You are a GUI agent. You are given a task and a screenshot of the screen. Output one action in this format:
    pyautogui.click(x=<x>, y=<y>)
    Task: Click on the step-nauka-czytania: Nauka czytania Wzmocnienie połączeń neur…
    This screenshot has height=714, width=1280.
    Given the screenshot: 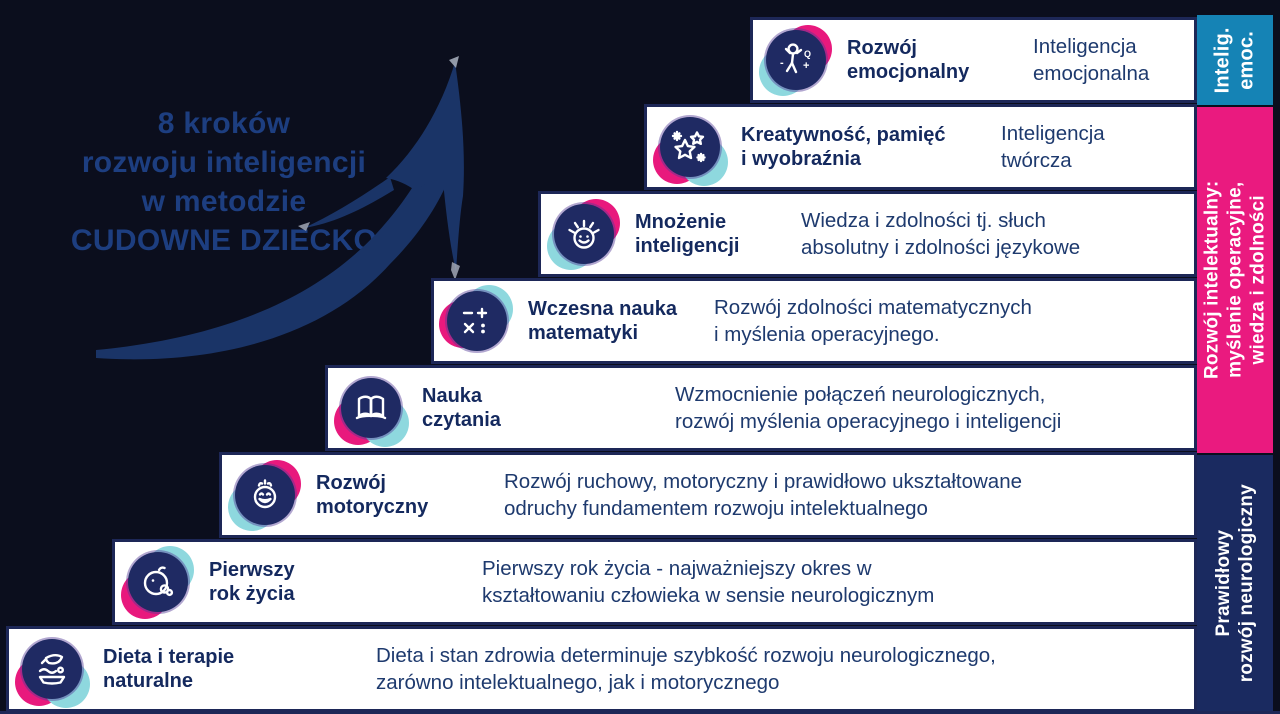 What is the action you would take?
    pyautogui.click(x=761, y=408)
    